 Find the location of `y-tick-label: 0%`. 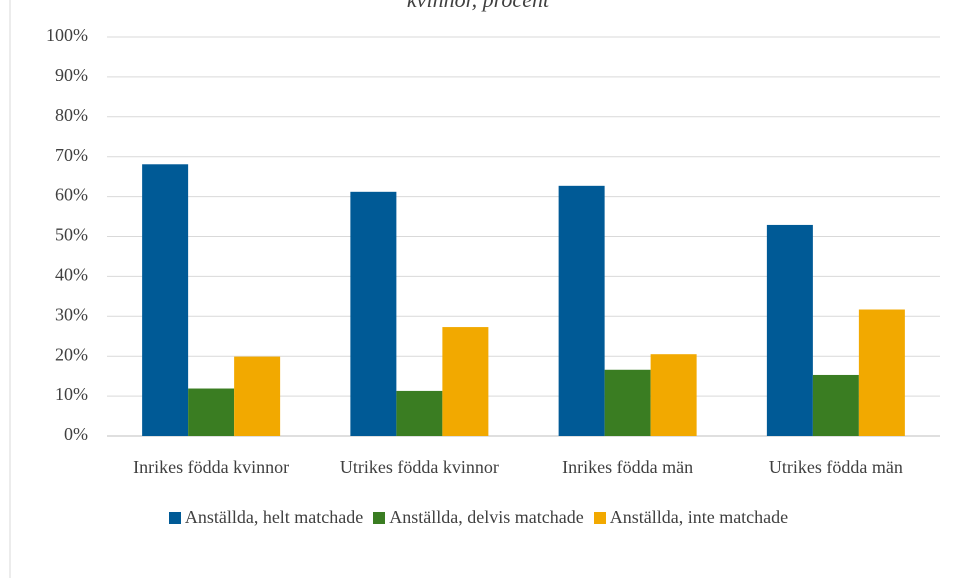

y-tick-label: 0% is located at coordinates (76, 434).